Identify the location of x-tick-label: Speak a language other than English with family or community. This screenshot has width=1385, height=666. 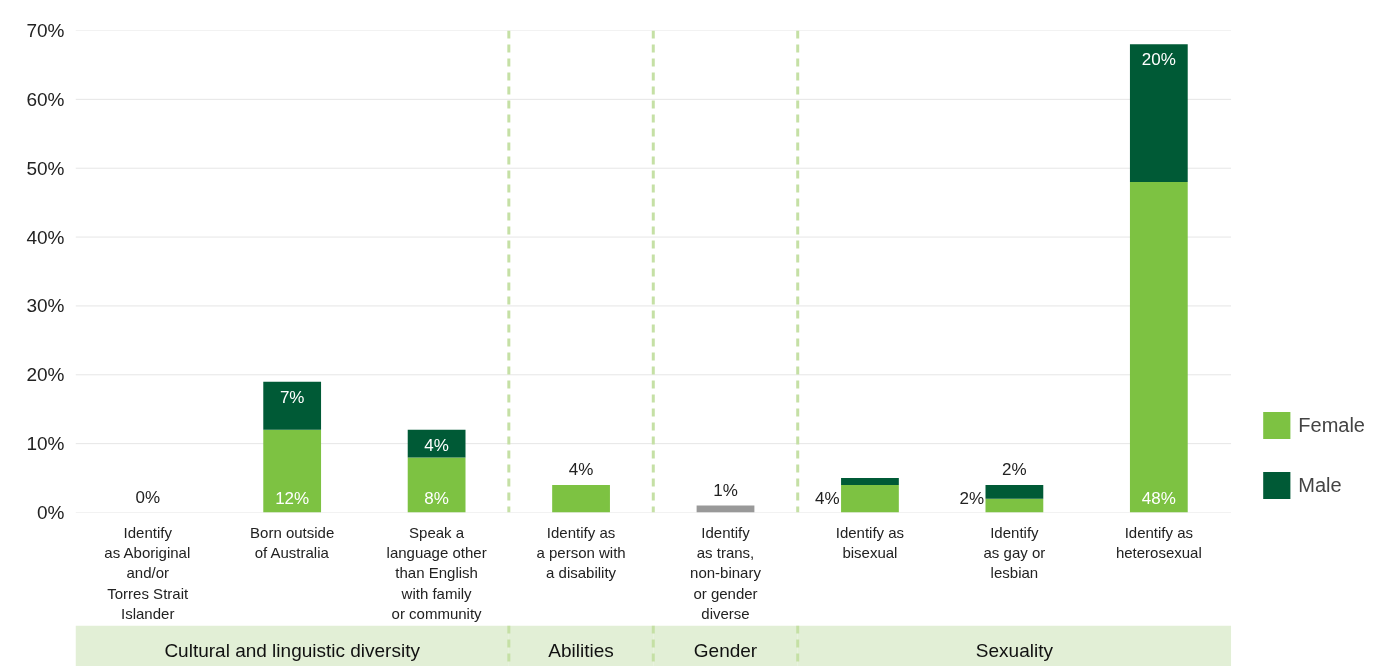
(436, 573).